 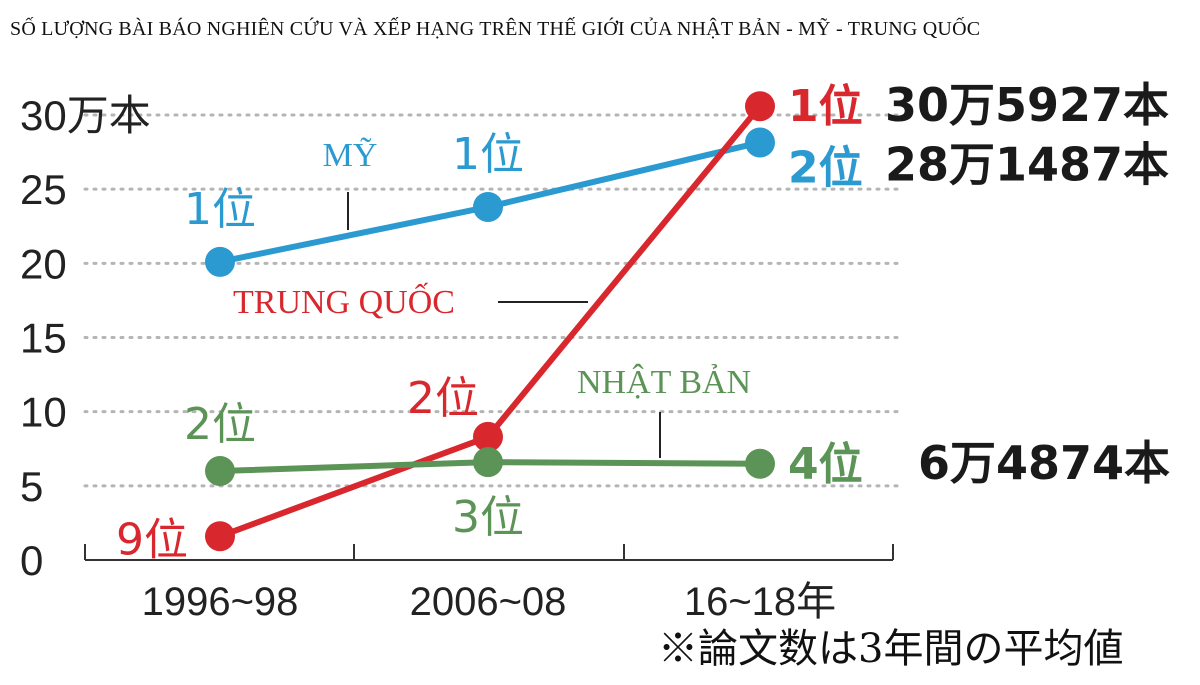 What do you see at coordinates (1027, 164) in the screenshot?
I see `total-label: 28万1487本` at bounding box center [1027, 164].